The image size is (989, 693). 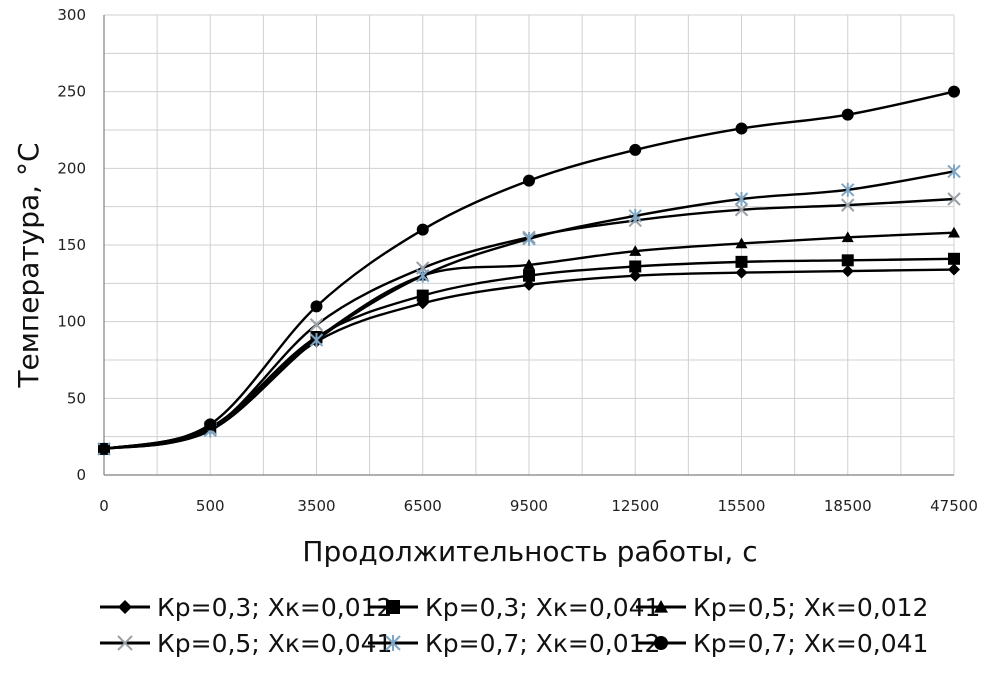 I want to click on legend-item: Кр=0,7; Хк=0,041, so click(x=782, y=643).